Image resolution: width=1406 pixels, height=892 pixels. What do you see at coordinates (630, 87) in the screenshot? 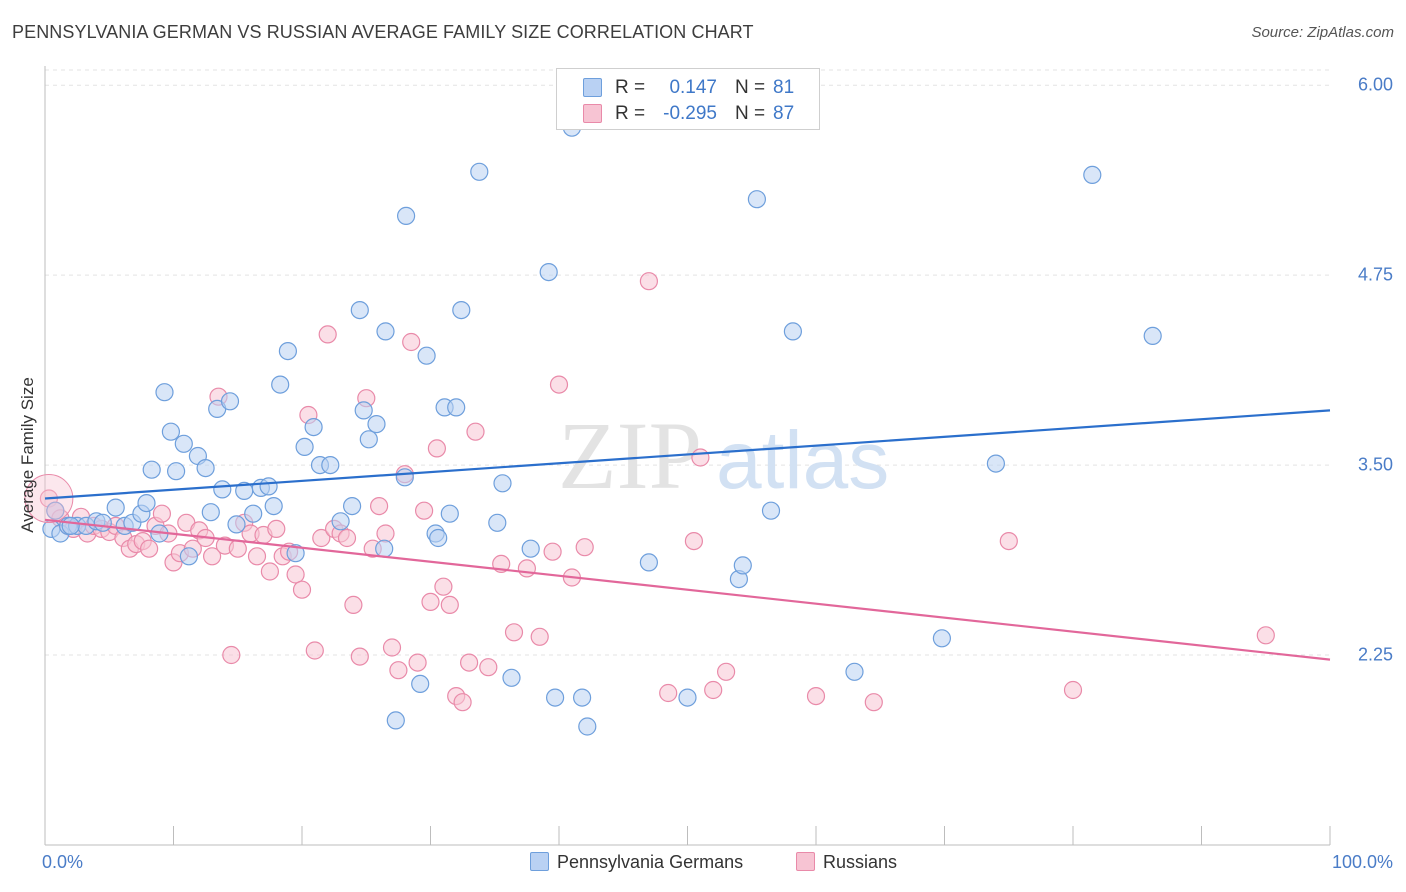
I see `r-label: R =` at bounding box center [630, 87].